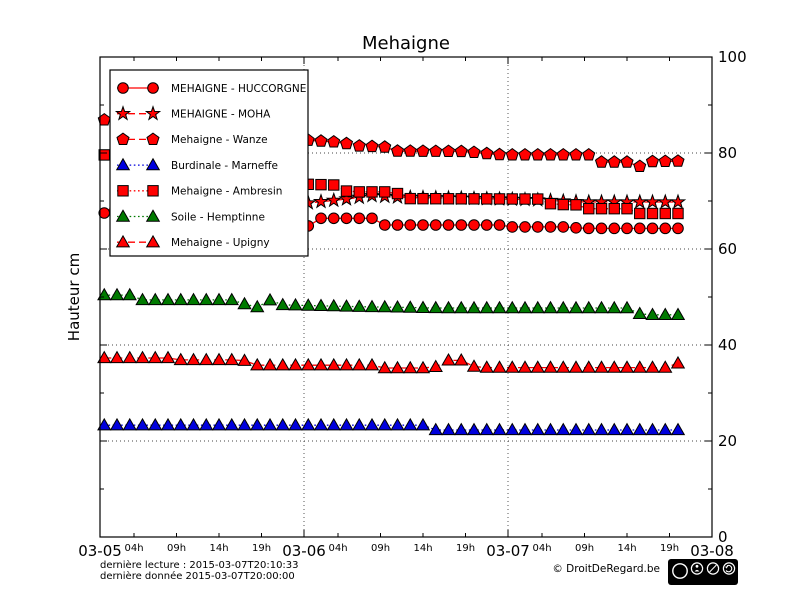 This screenshot has height=600, width=800. I want to click on legend-label: Mehaigne - Ambresin, so click(226, 192).